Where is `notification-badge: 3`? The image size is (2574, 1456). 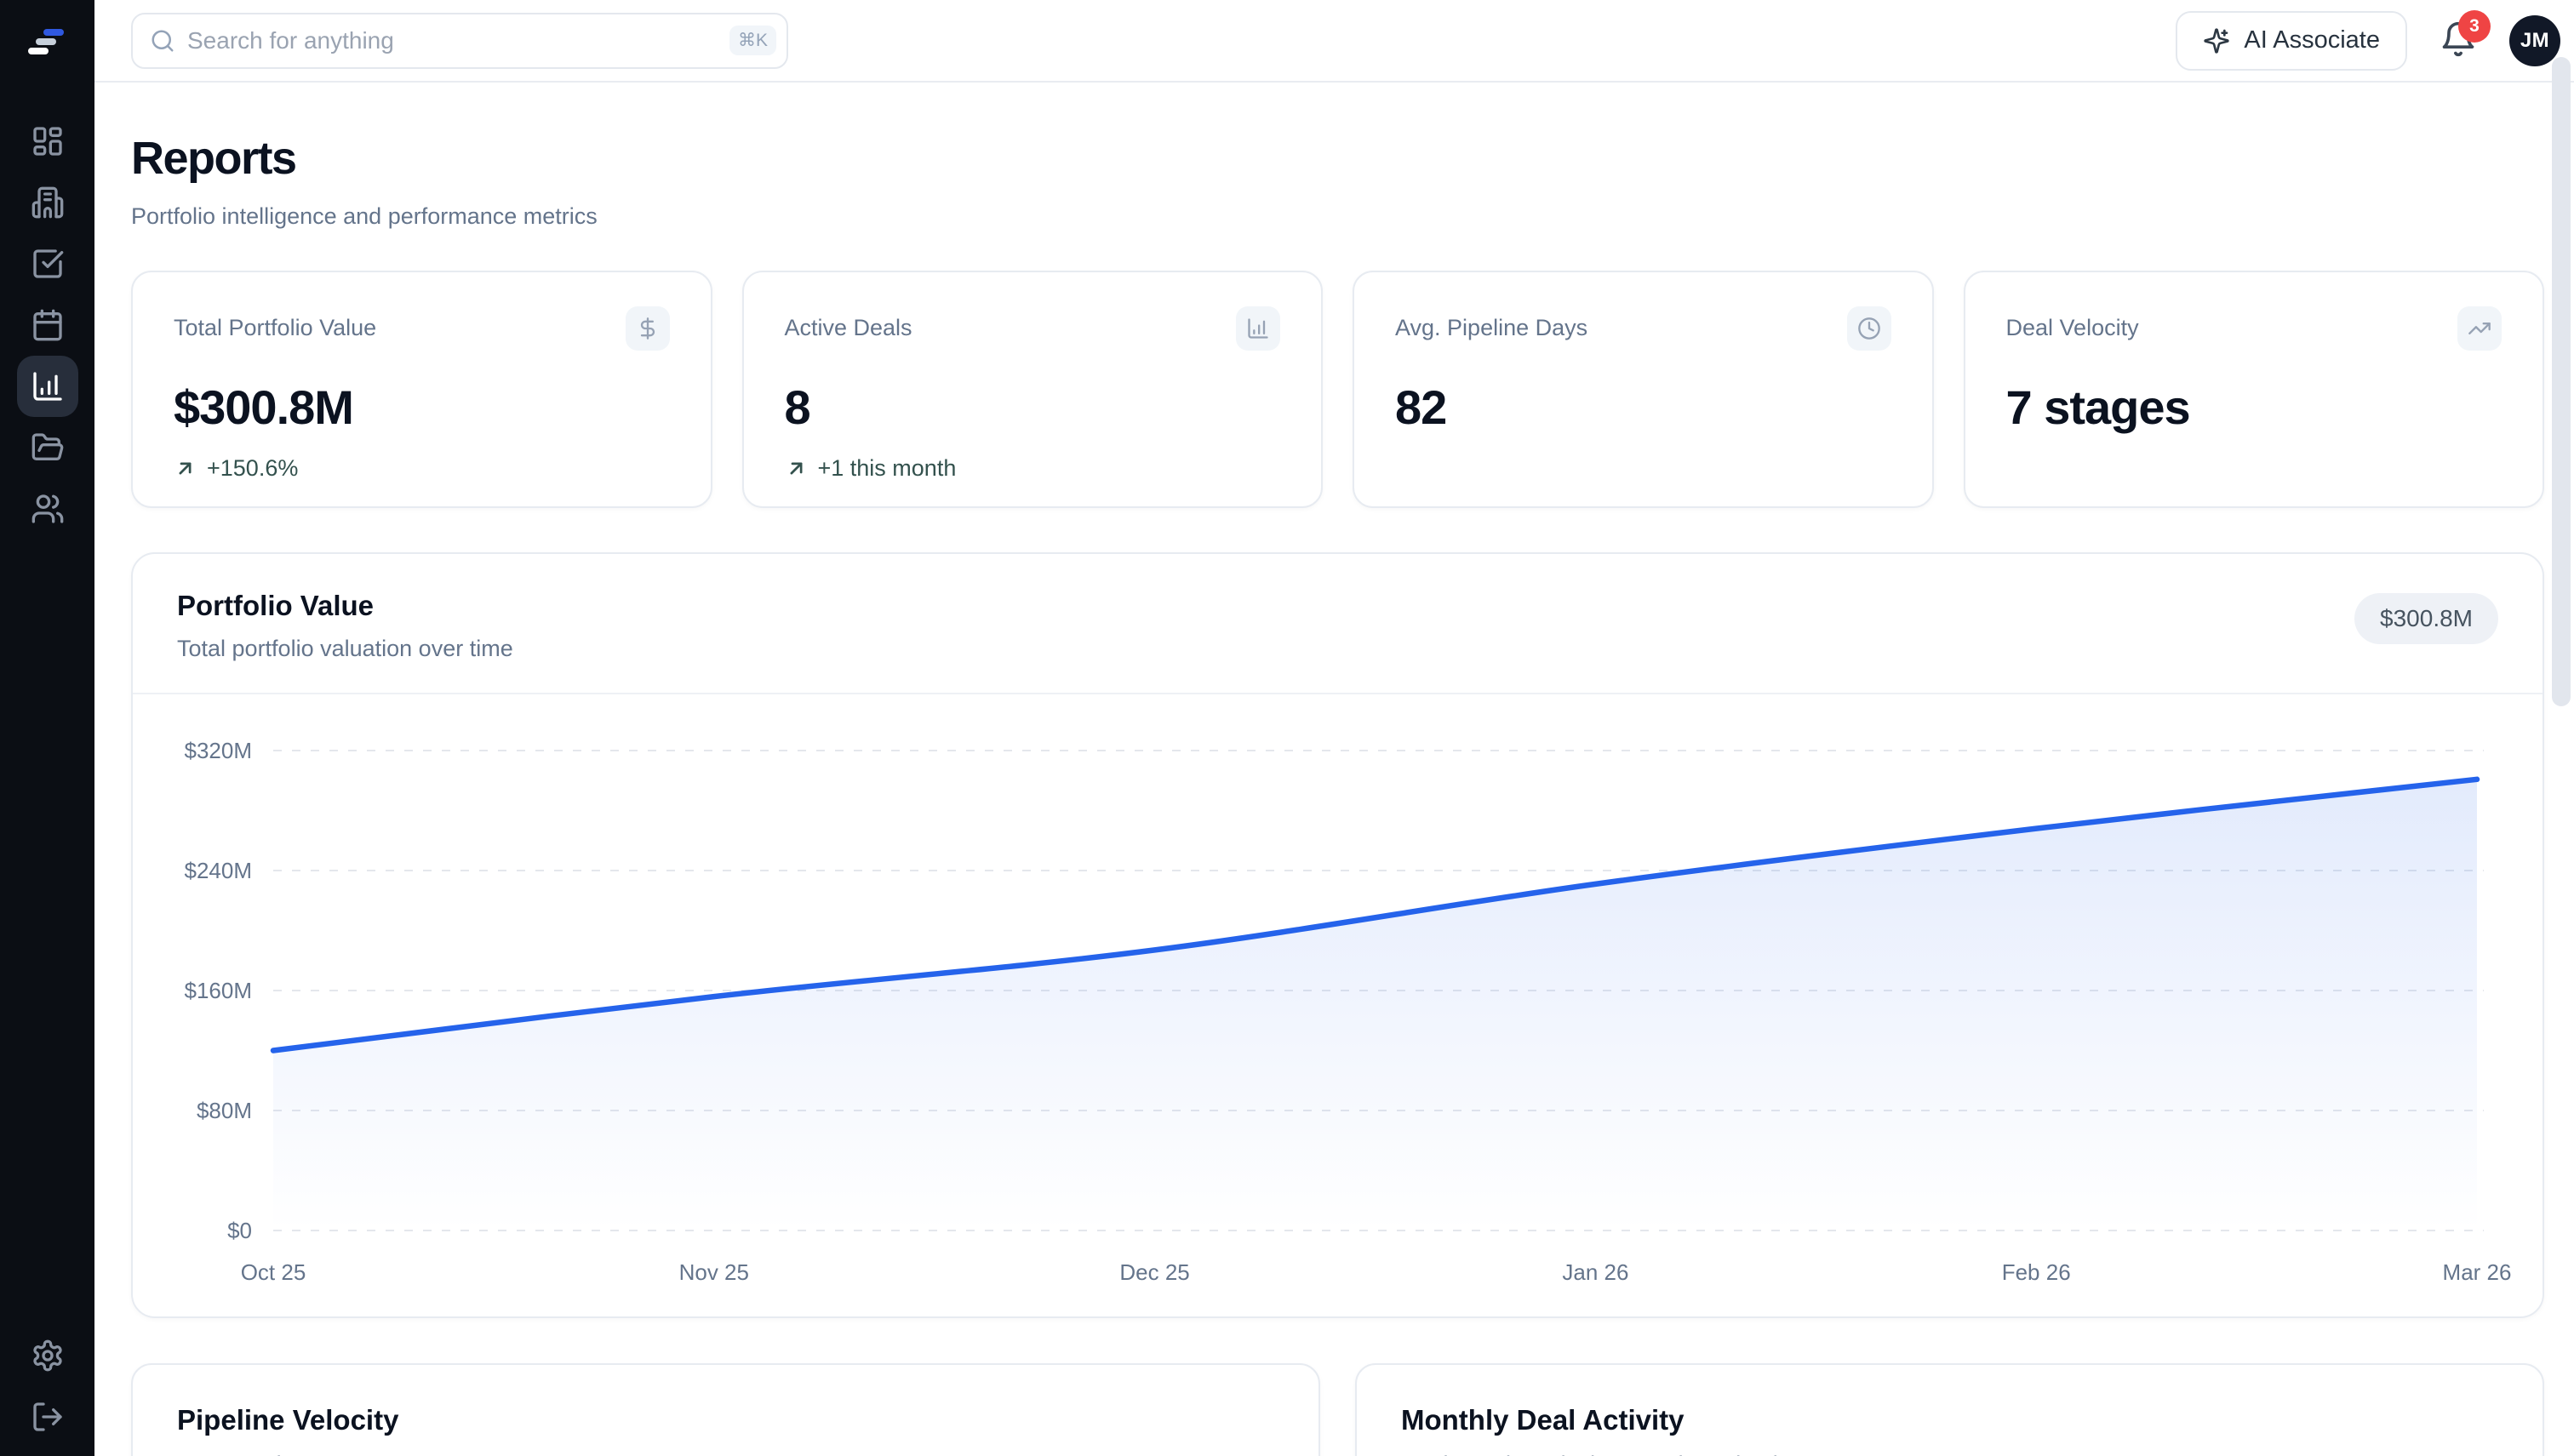
notification-badge: 3 is located at coordinates (2474, 26).